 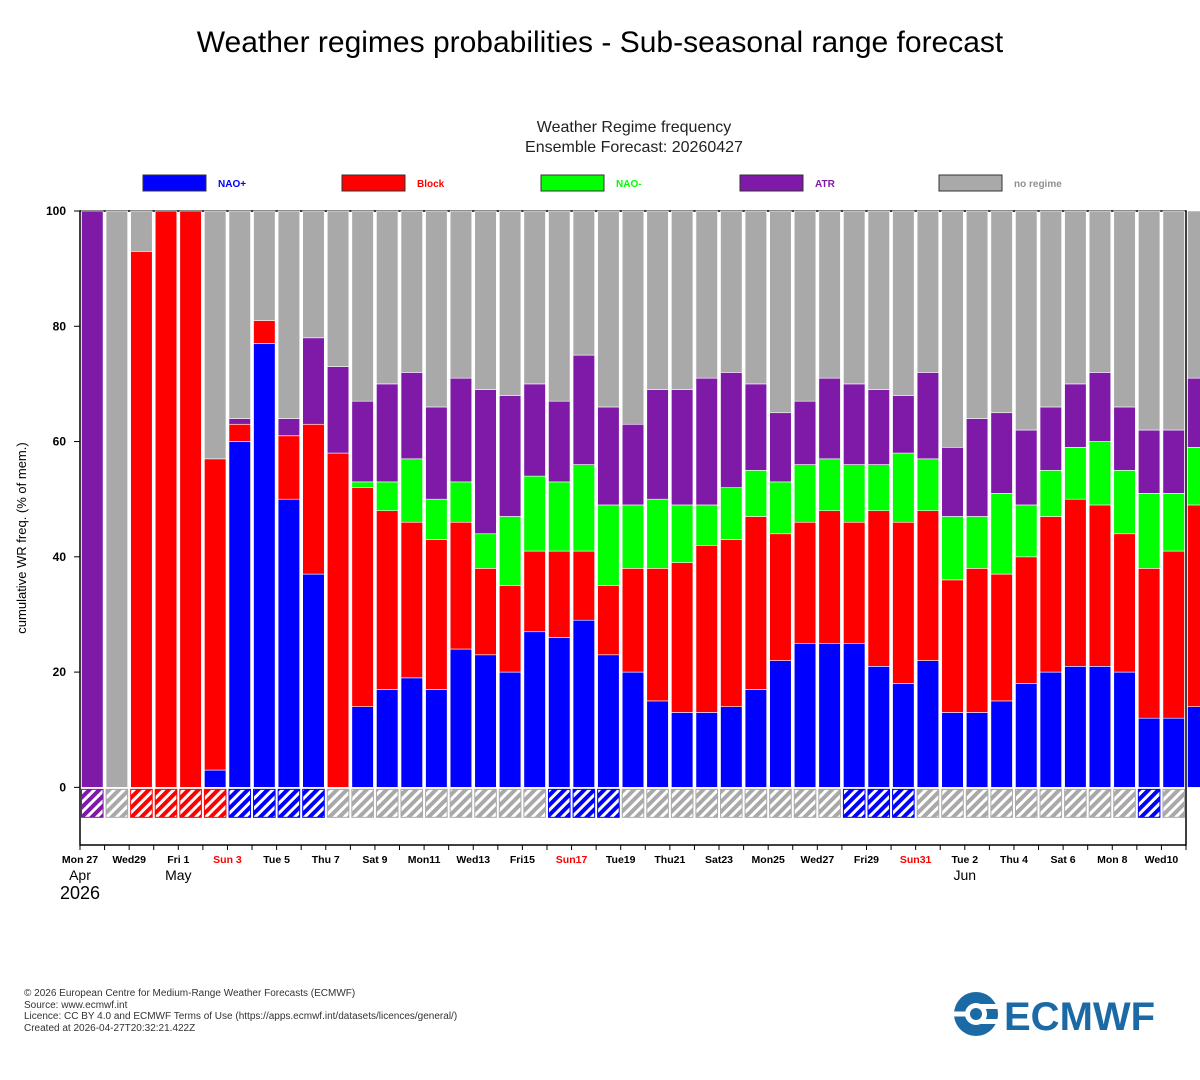 What do you see at coordinates (76, 1005) in the screenshot?
I see `footer-source: Source: www.ecmwf.int` at bounding box center [76, 1005].